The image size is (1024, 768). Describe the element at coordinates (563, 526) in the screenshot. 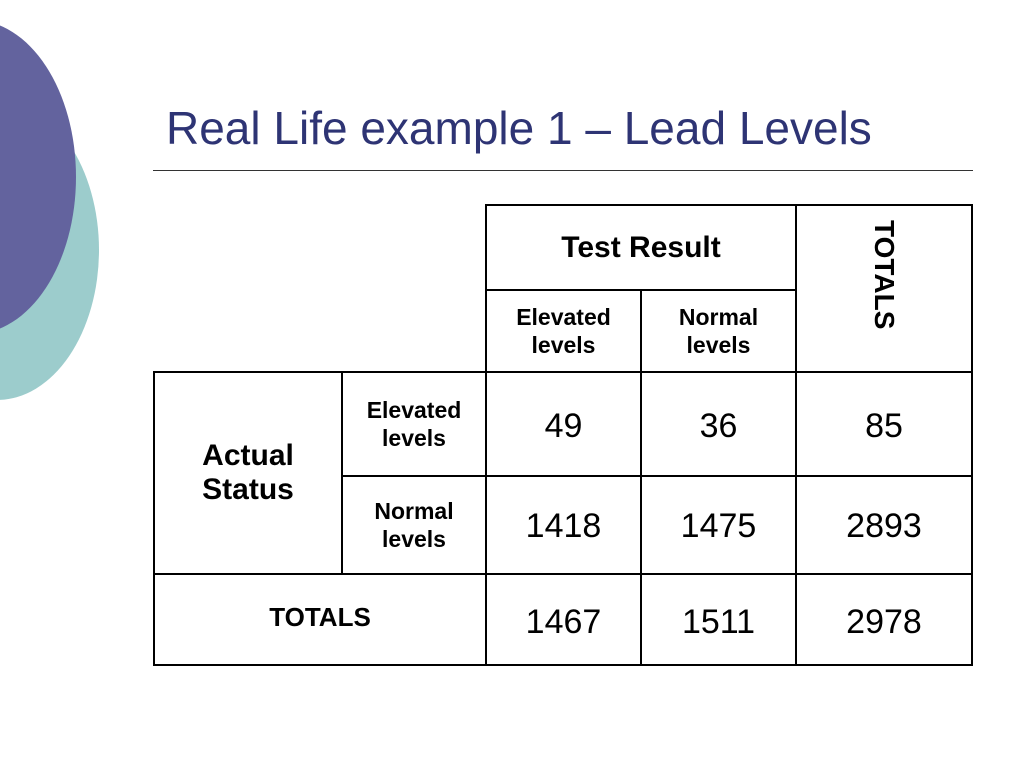

I see `cell-normal-elevated: 1418` at that location.